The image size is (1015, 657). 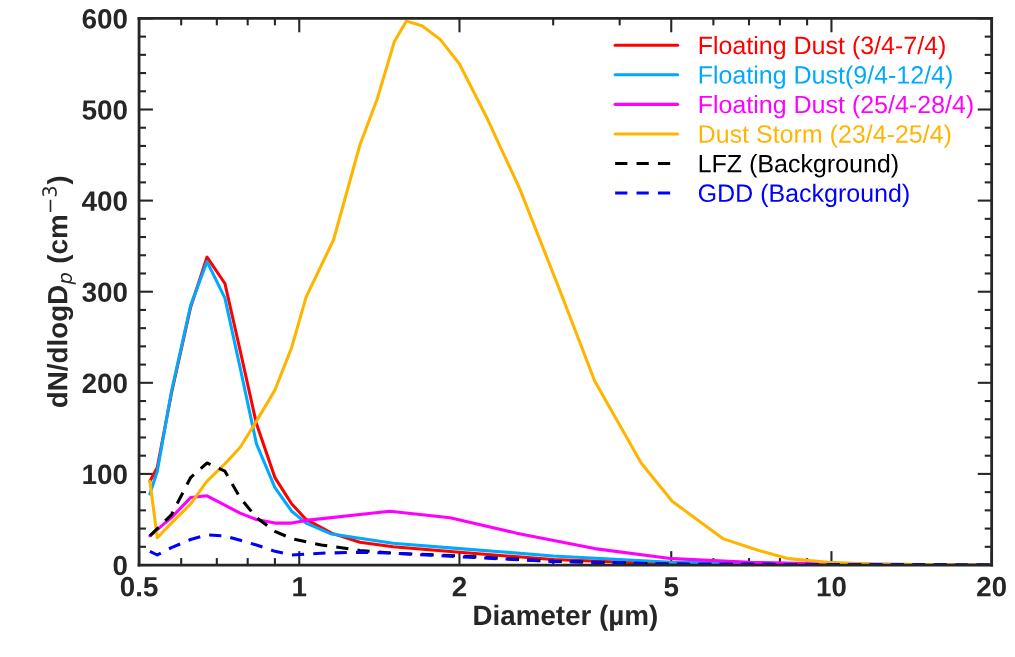 I want to click on y-axis-title: dN/dlogD$_{p}$ (cm$^{−3}$), so click(x=59, y=292).